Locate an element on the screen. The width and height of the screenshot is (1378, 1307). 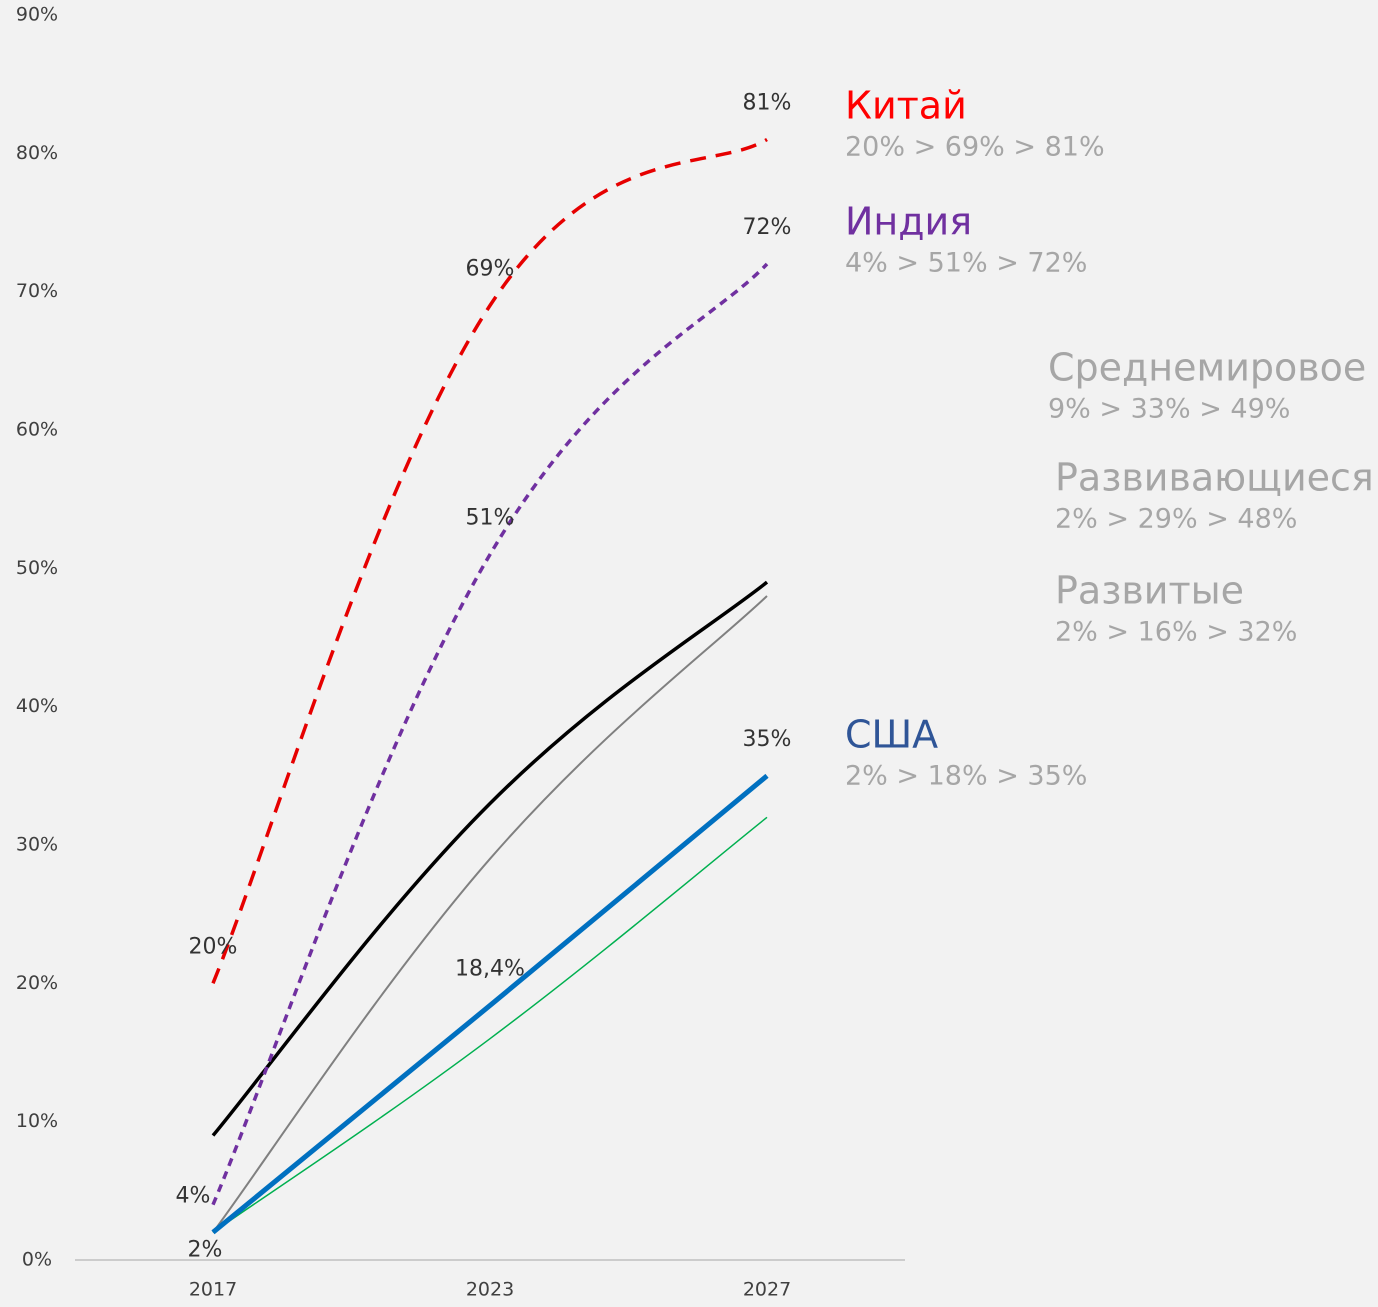
series-summary: 2% > 29% > 48% is located at coordinates (1176, 519).